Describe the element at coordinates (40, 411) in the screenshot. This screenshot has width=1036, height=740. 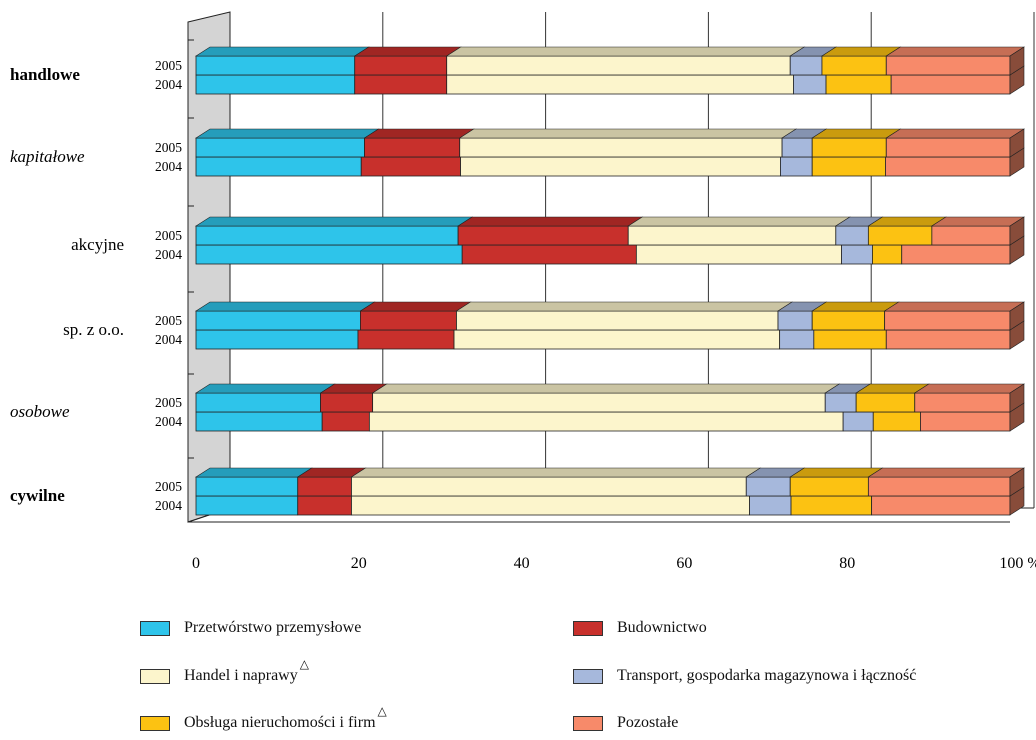
I see `category-label: osobowe` at that location.